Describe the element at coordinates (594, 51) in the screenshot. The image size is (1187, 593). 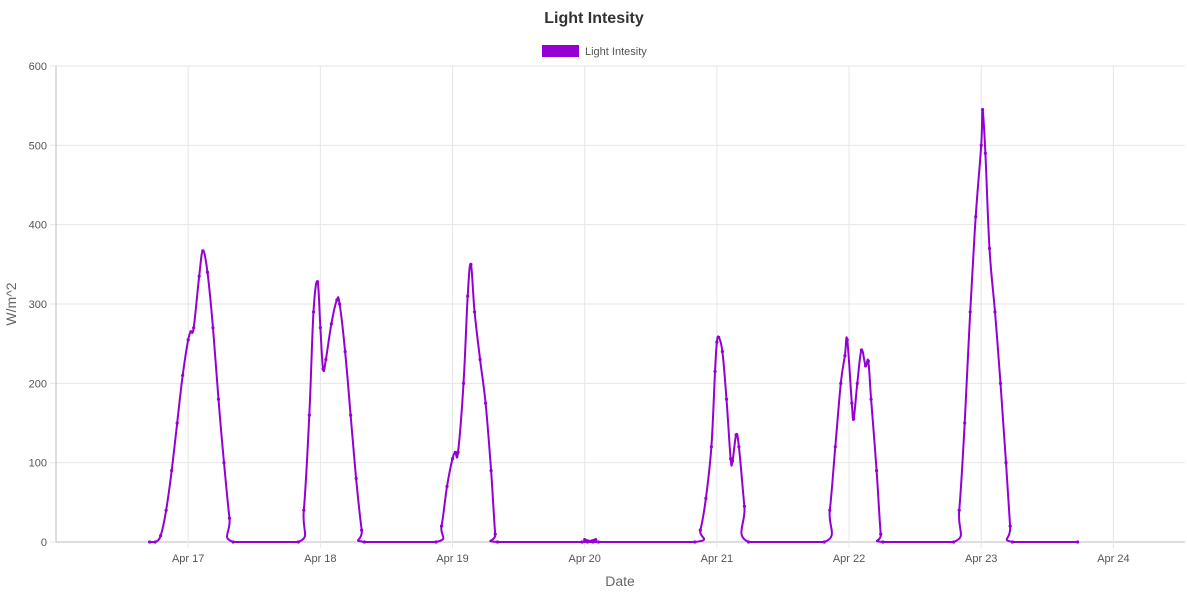
I see `legend: Light Intesity` at that location.